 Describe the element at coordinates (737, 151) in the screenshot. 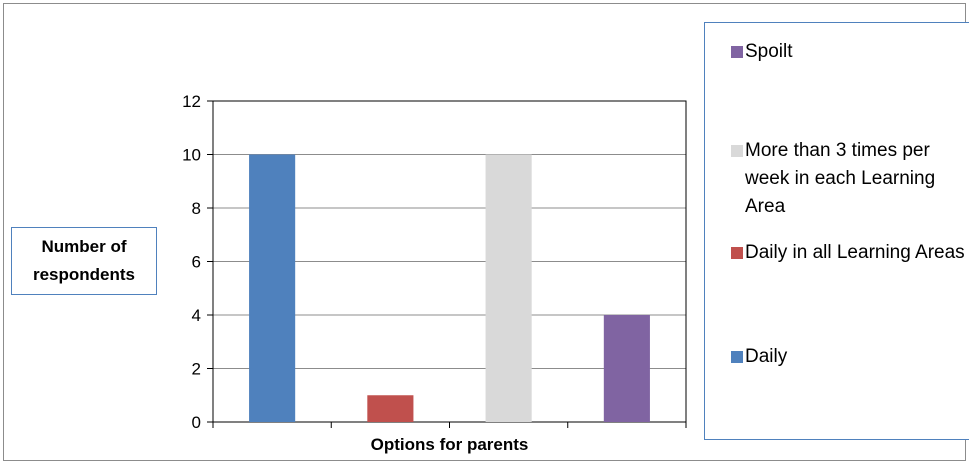

I see `legend-swatch-more-than-3-times` at that location.